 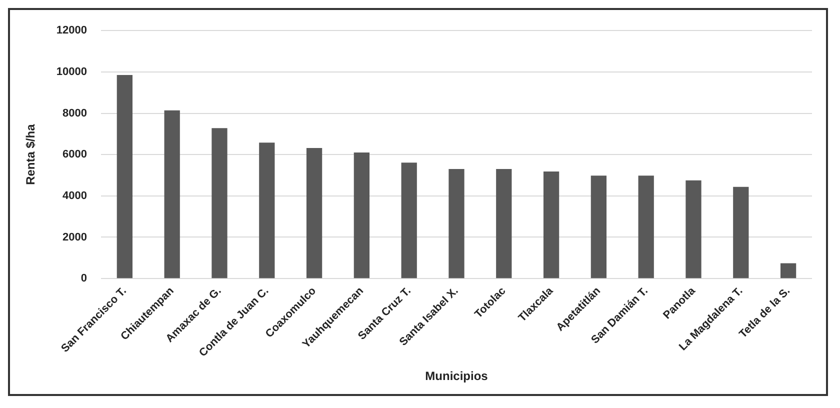 What do you see at coordinates (74, 154) in the screenshot?
I see `y-tick-label: 6000` at bounding box center [74, 154].